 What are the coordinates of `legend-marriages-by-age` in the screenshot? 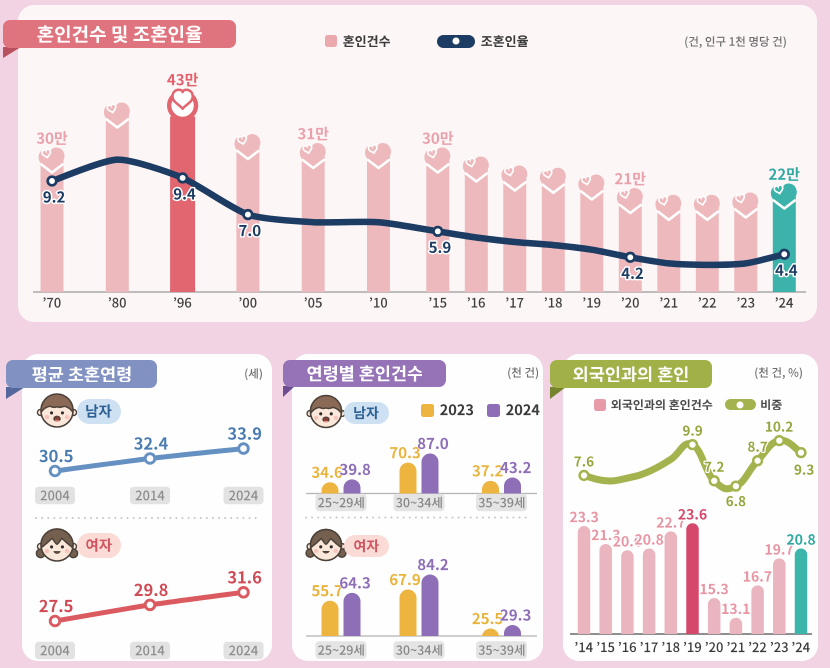 It's located at (480, 410).